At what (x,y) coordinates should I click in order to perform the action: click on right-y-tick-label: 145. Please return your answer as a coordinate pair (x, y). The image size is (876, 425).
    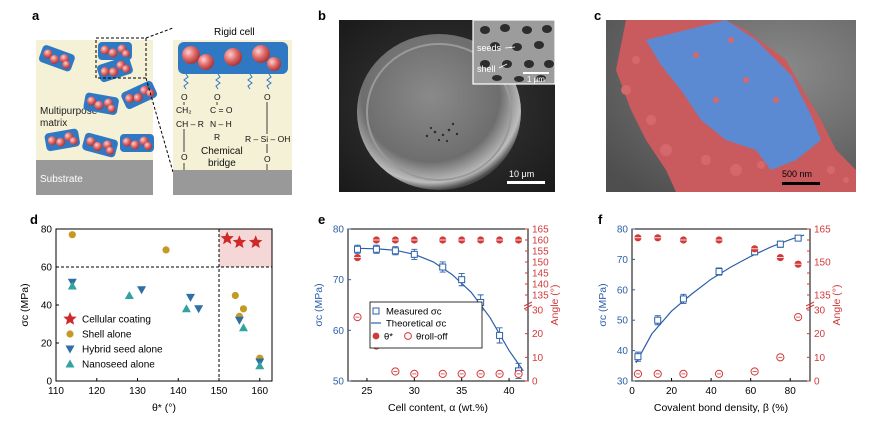
    Looking at the image, I should click on (540, 274).